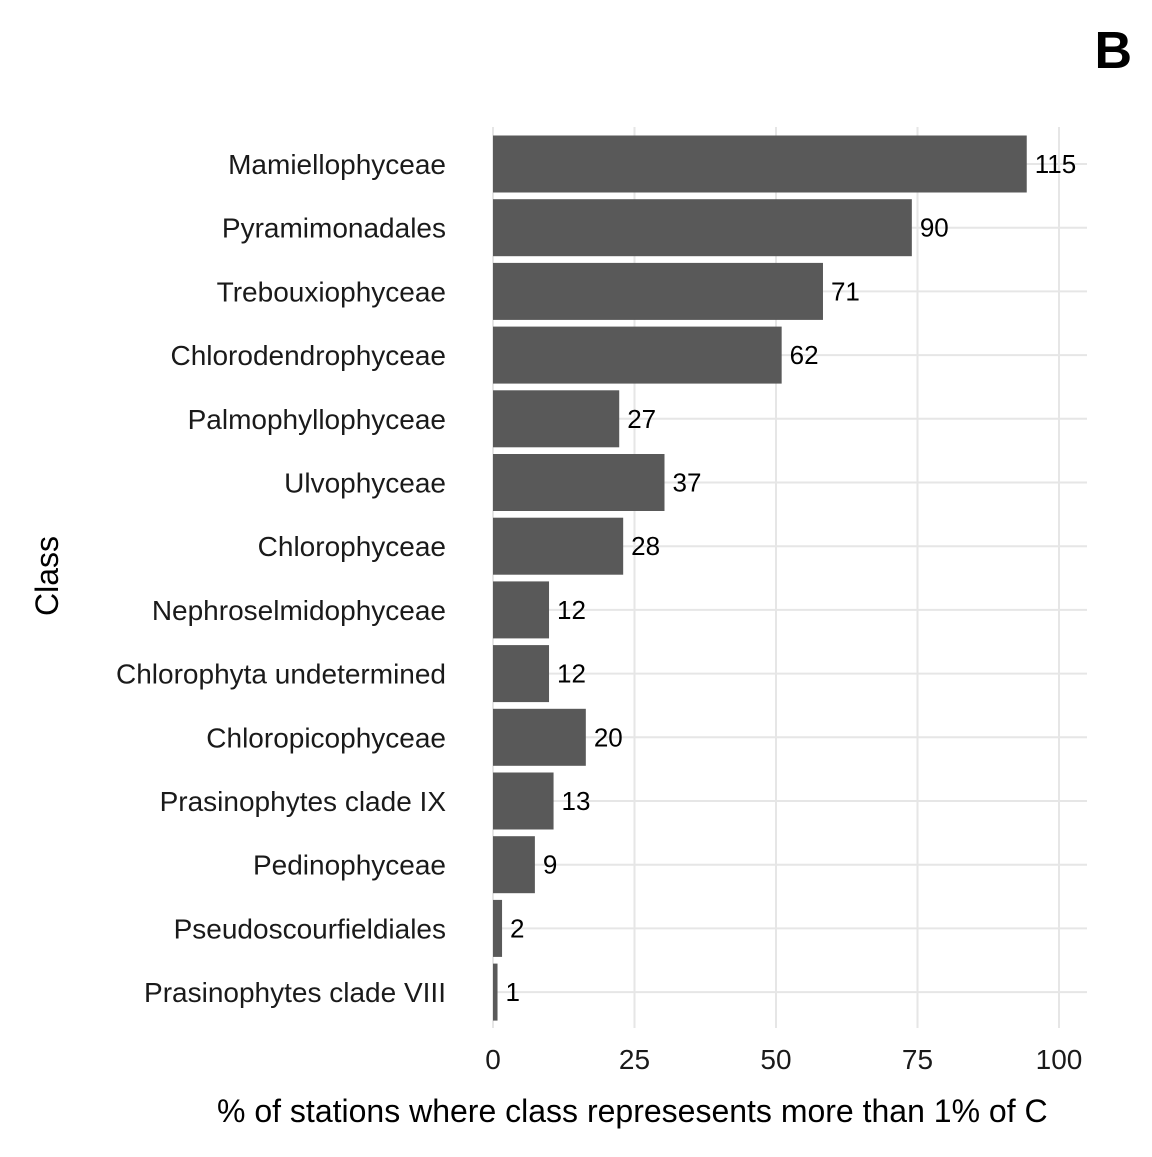  I want to click on category-label: Chlorophyta undetermined, so click(281, 674).